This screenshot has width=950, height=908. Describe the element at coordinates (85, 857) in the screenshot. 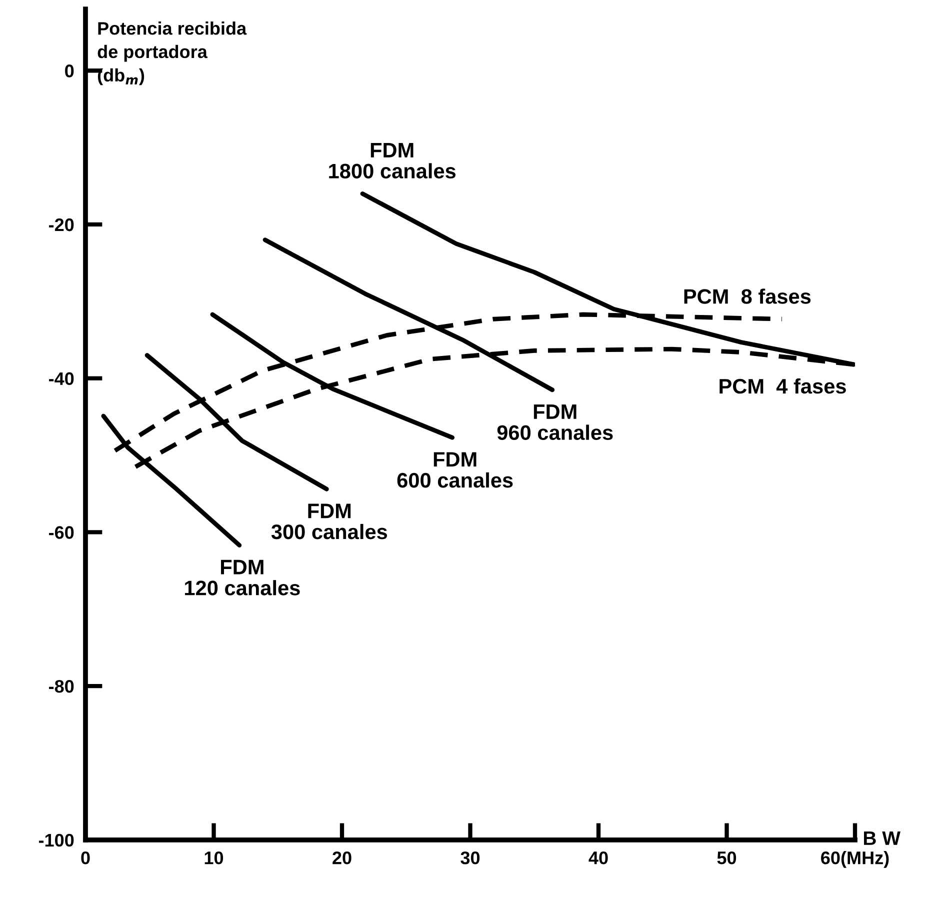

I see `x-tick-label: 0` at that location.